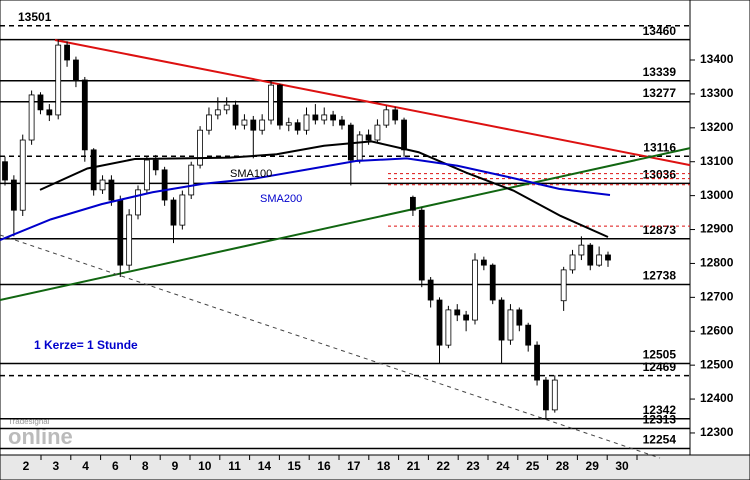 The width and height of the screenshot is (750, 480). What do you see at coordinates (660, 355) in the screenshot?
I see `level-label: 12505` at bounding box center [660, 355].